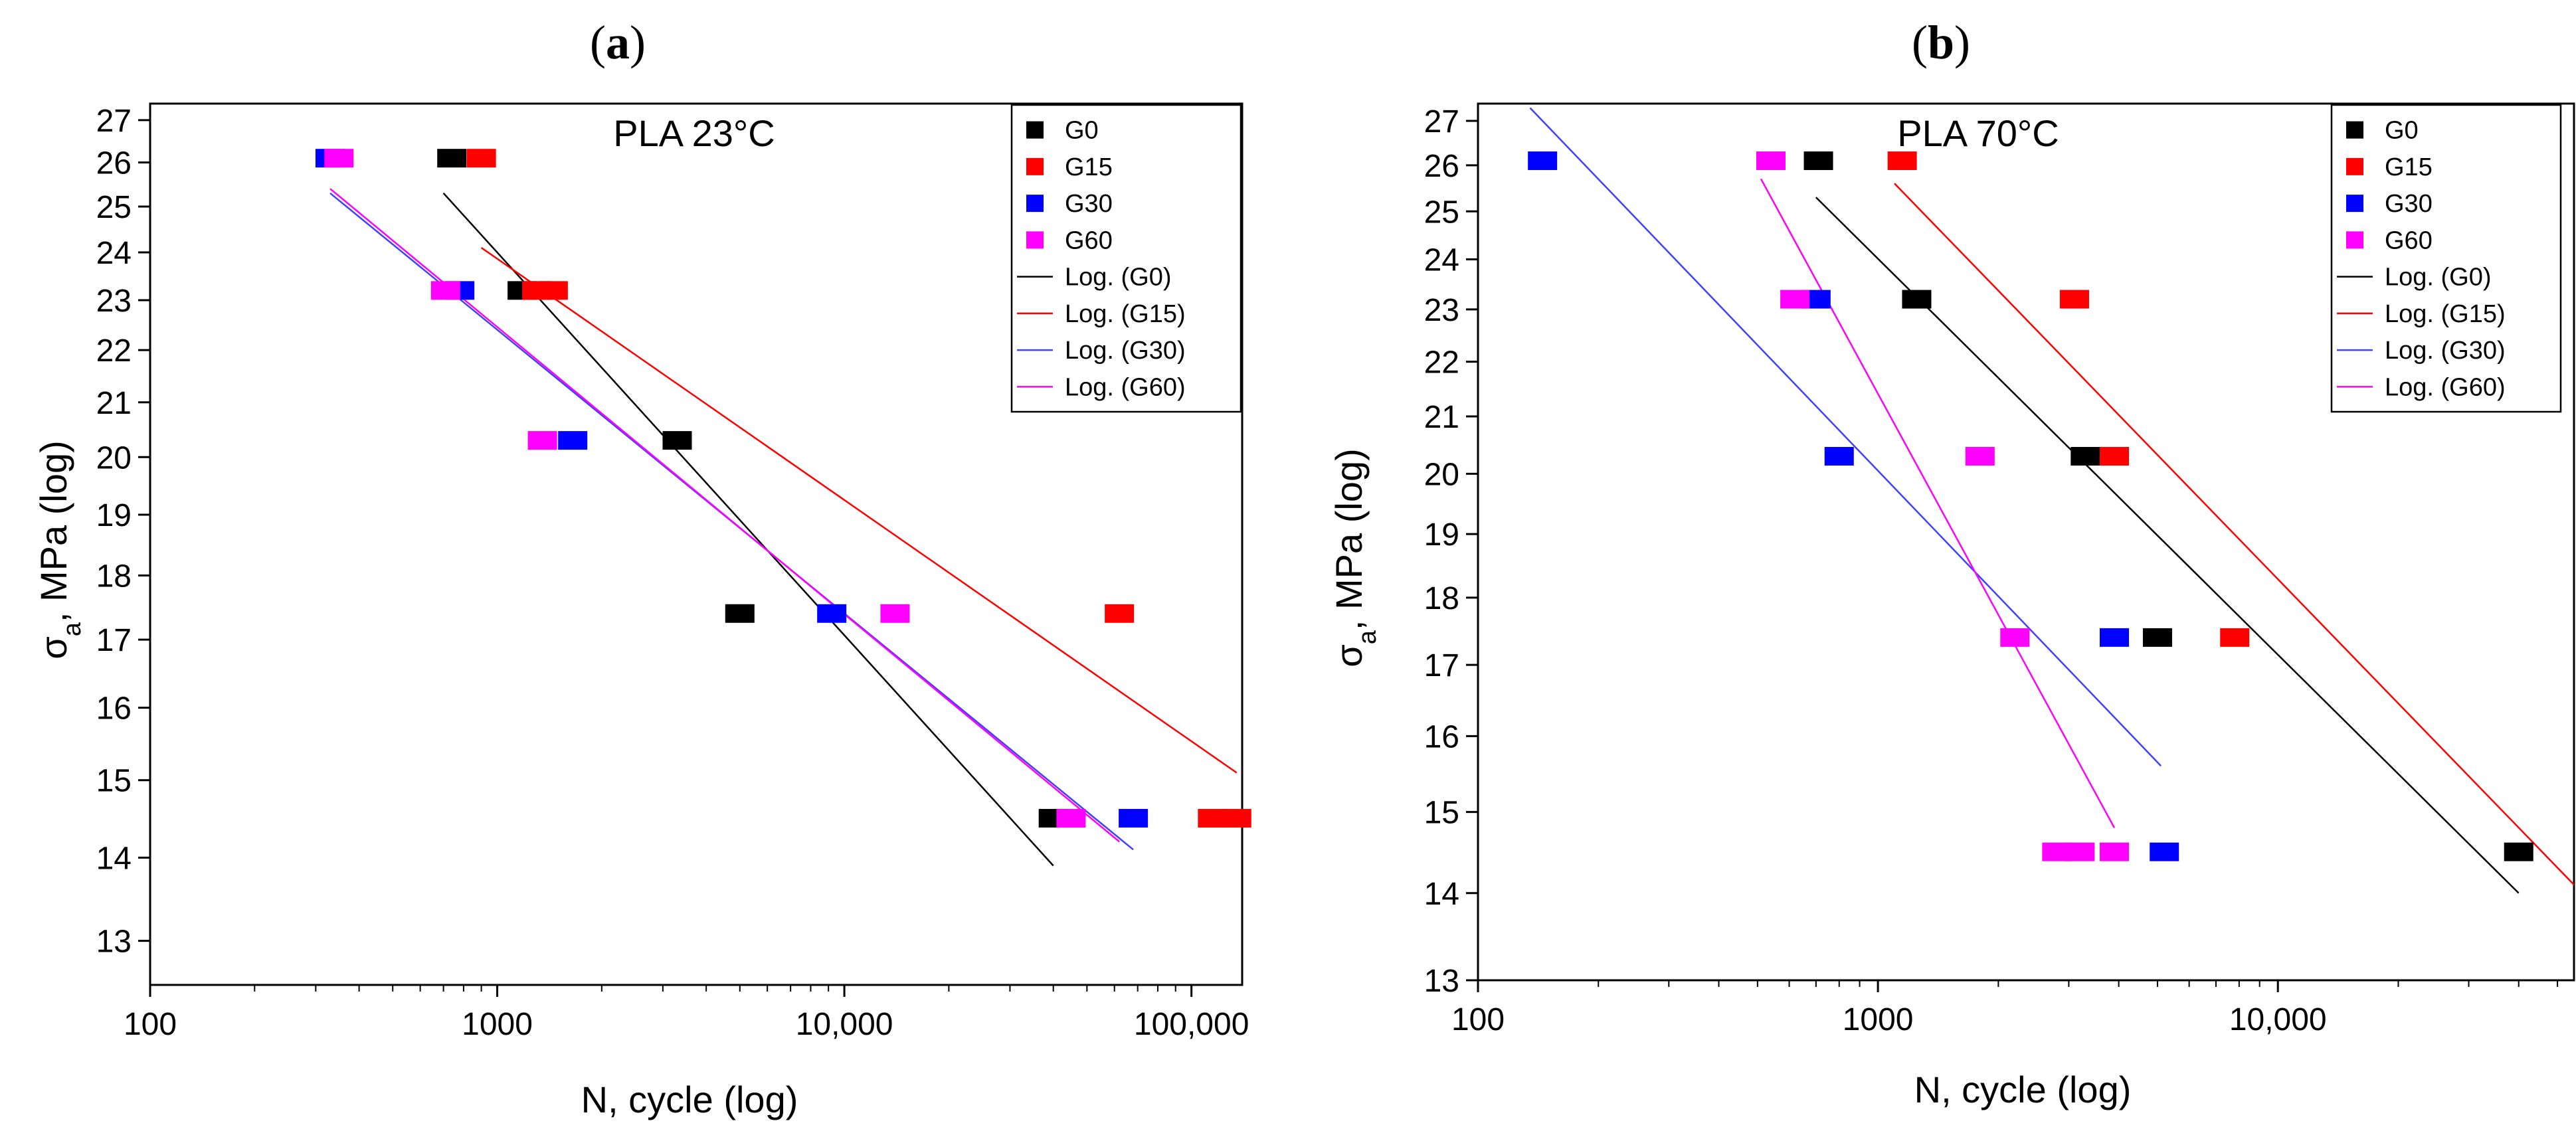  I want to click on fit-line-a-logg0, so click(748, 529).